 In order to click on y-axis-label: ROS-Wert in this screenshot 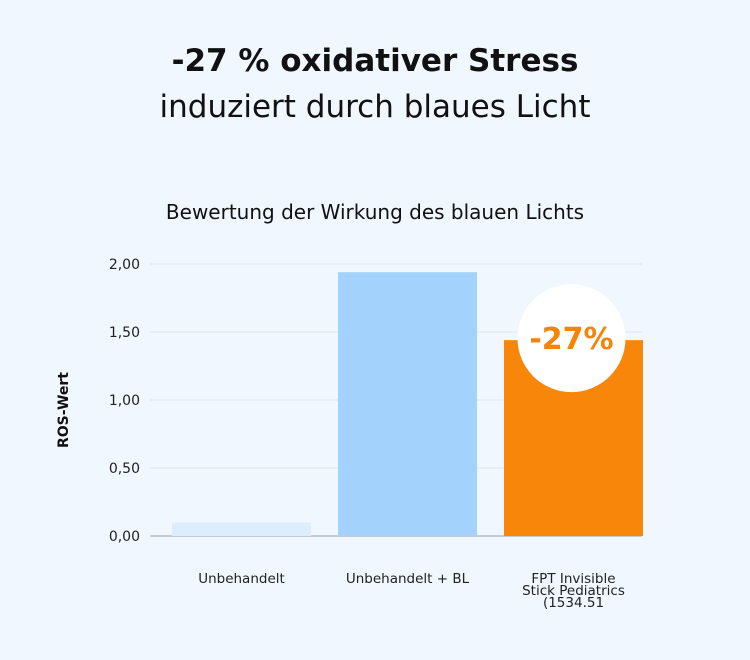, I will do `click(64, 410)`.